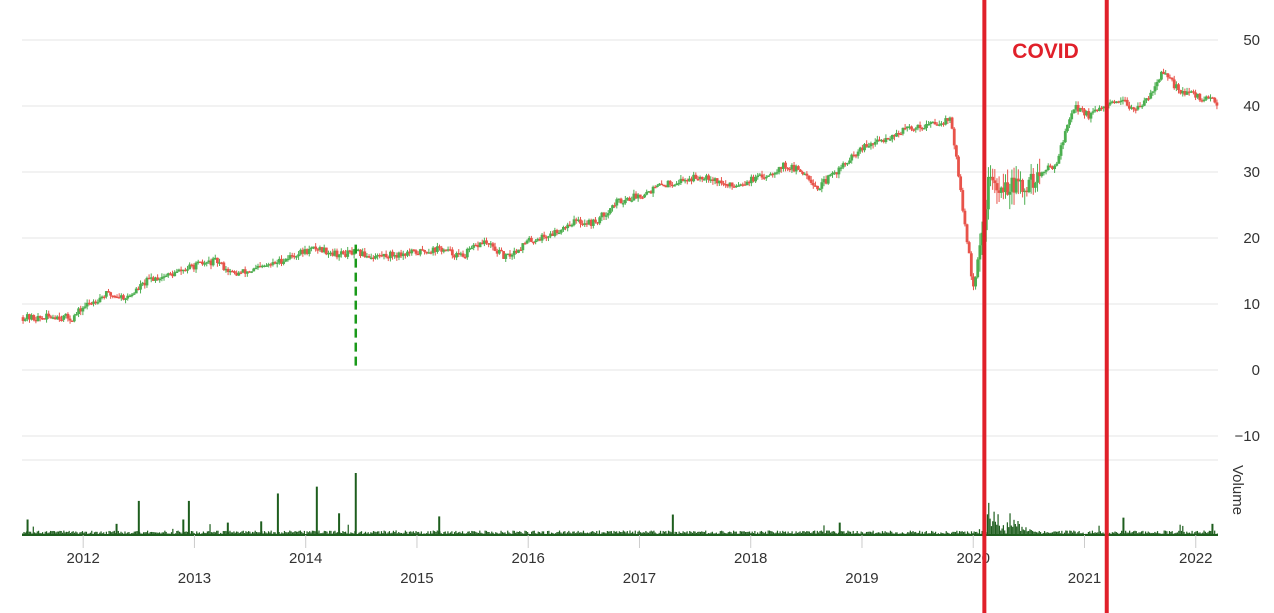  Describe the element at coordinates (1247, 436) in the screenshot. I see `y-tick-label: −10` at that location.